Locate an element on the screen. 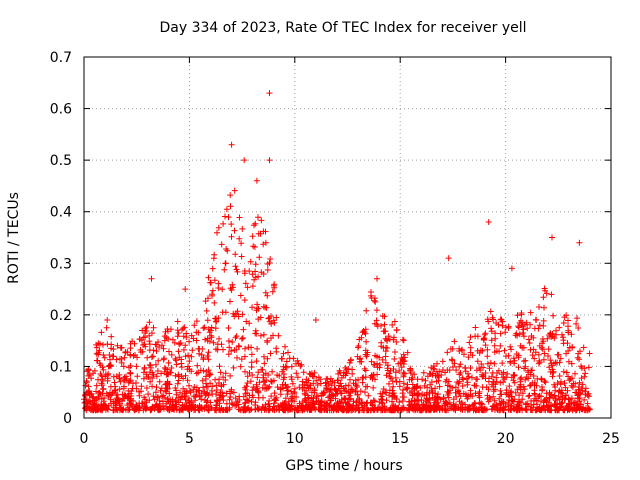  x-tick-label: 25 is located at coordinates (611, 439).